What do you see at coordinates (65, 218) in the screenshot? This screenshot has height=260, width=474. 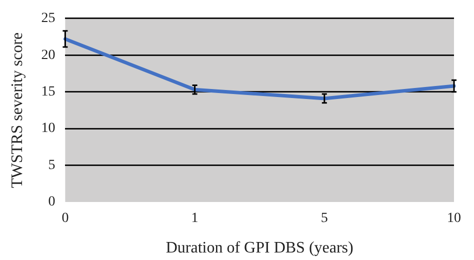 I see `x-tick-label: 0` at bounding box center [65, 218].